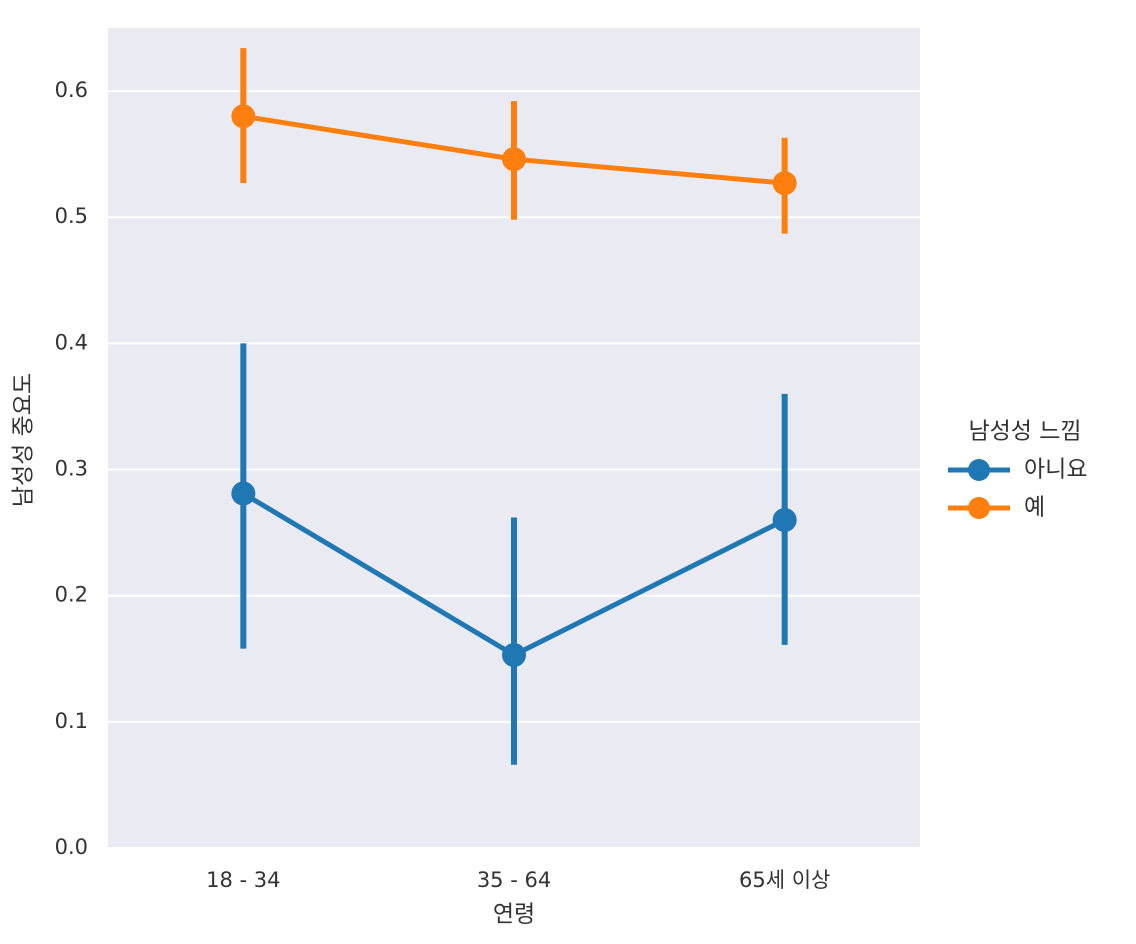 This screenshot has width=1136, height=944. Describe the element at coordinates (514, 880) in the screenshot. I see `x-tick-label: 35 - 64` at that location.